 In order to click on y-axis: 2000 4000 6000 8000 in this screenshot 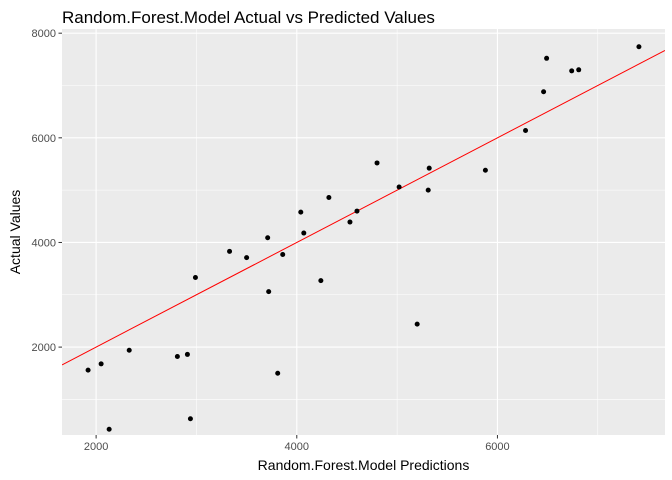, I will do `click(47, 191)`.